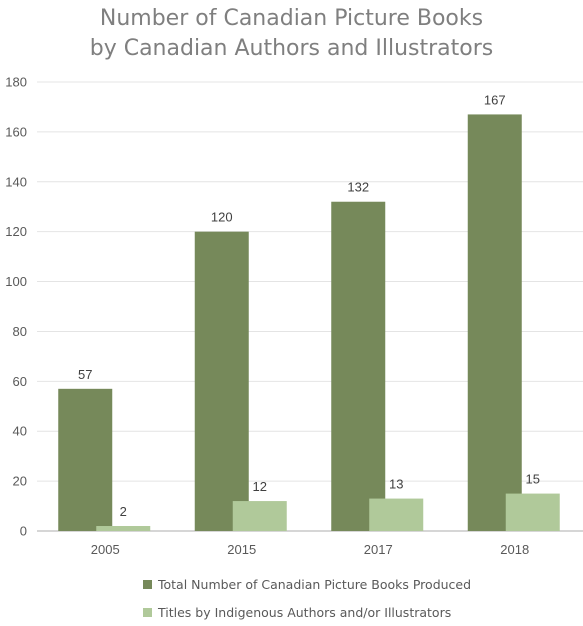 This screenshot has width=583, height=626. I want to click on x-tick-label-2018: 2018, so click(514, 549).